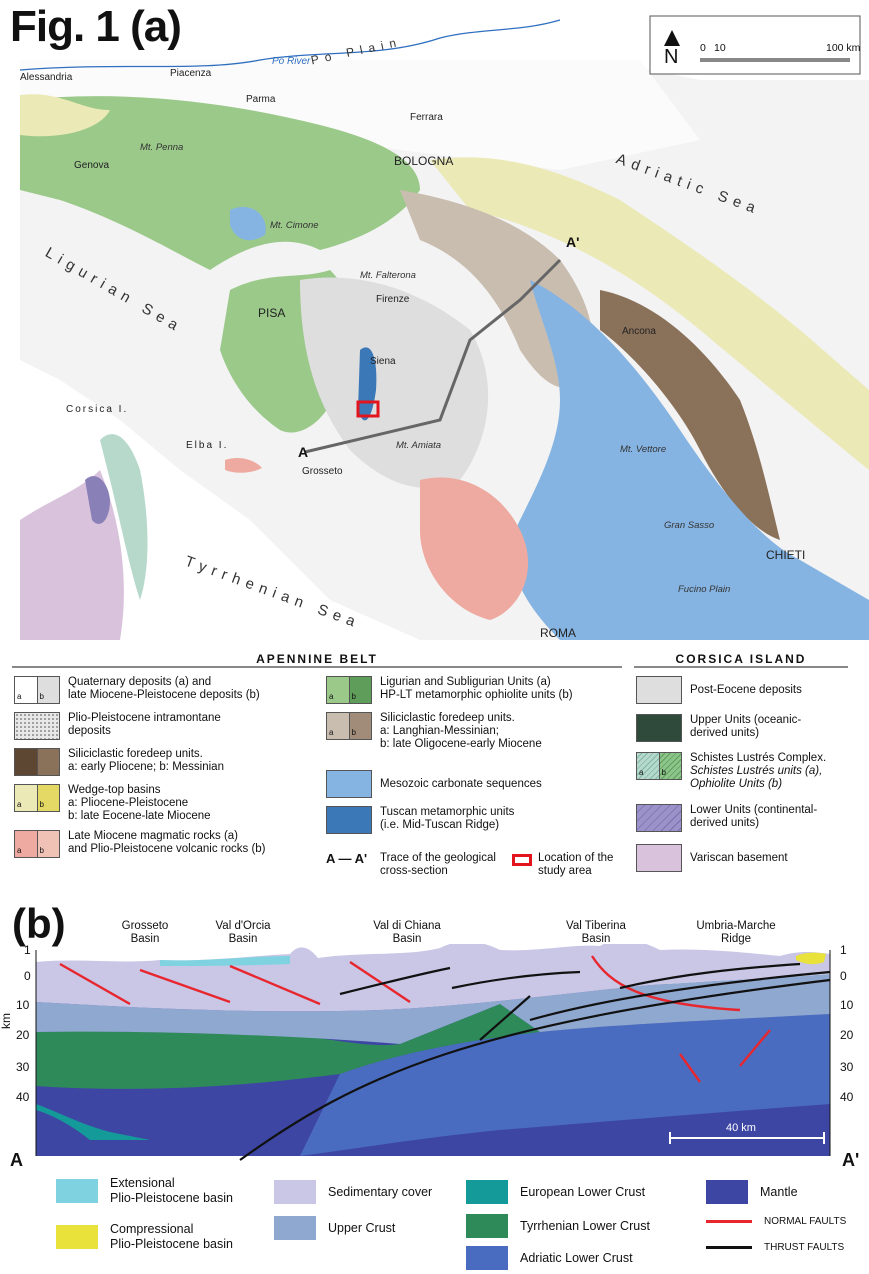 Image resolution: width=869 pixels, height=1274 pixels. I want to click on study-area, so click(368, 409).